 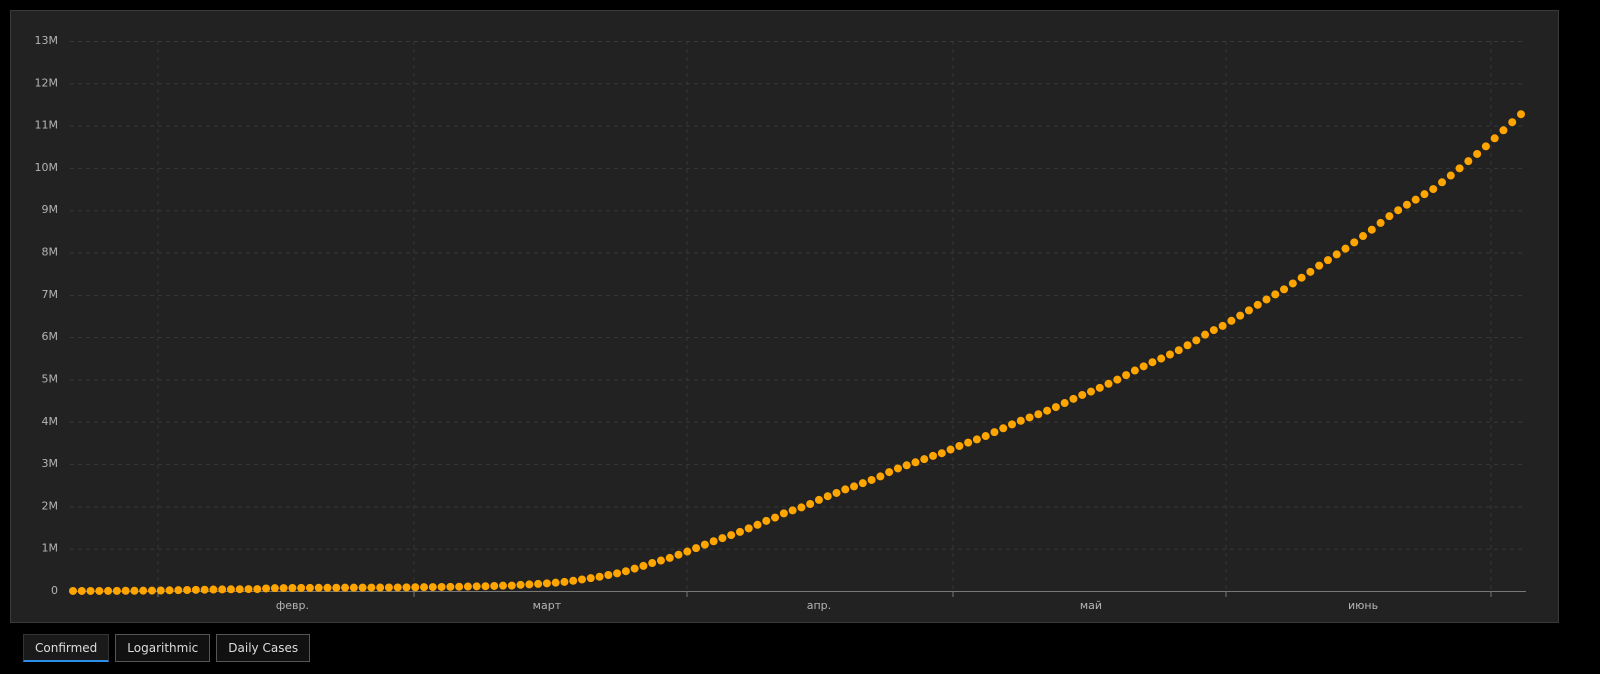 What do you see at coordinates (263, 648) in the screenshot?
I see `tab: Daily Cases` at bounding box center [263, 648].